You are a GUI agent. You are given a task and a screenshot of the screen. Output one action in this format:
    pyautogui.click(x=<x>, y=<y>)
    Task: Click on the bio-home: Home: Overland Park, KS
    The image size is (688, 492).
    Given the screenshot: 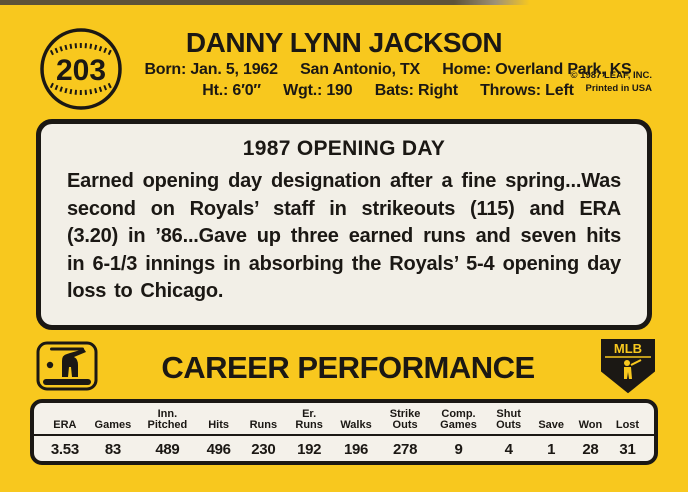 What is the action you would take?
    pyautogui.click(x=537, y=69)
    